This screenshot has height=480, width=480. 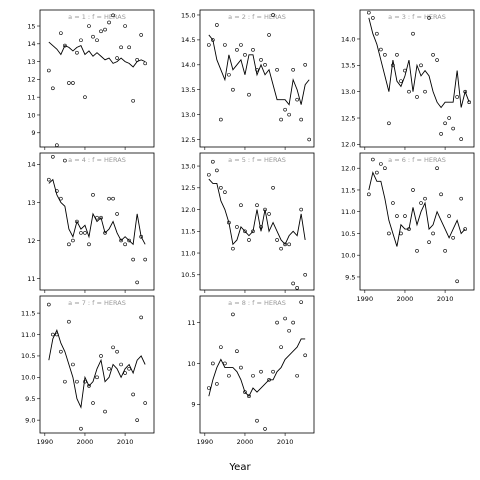 I want to click on y-tick-label: 10.5, so click(x=28, y=356).